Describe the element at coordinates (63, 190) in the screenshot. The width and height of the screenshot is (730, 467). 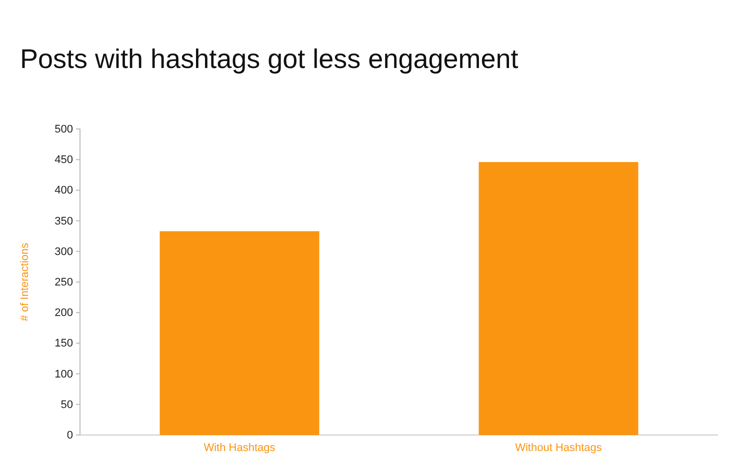
I see `y-tick-label: 400` at that location.